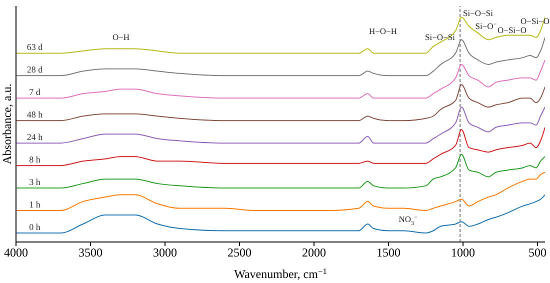 The image size is (550, 283). What do you see at coordinates (388, 253) in the screenshot?
I see `x-tick-label: 1500` at bounding box center [388, 253].